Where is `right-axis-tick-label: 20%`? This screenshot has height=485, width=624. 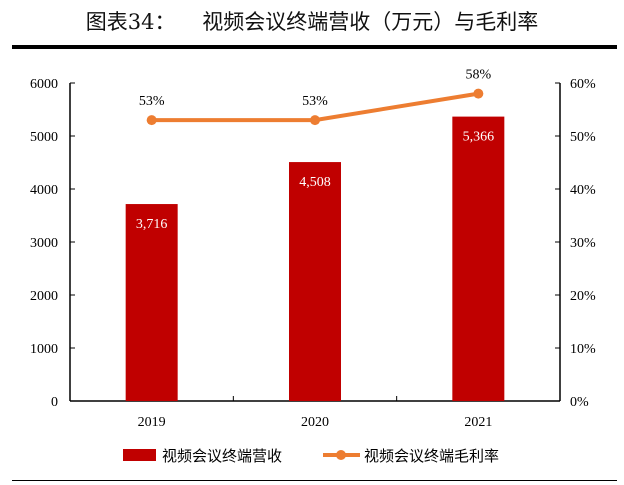
right-axis-tick-label: 20% is located at coordinates (583, 296).